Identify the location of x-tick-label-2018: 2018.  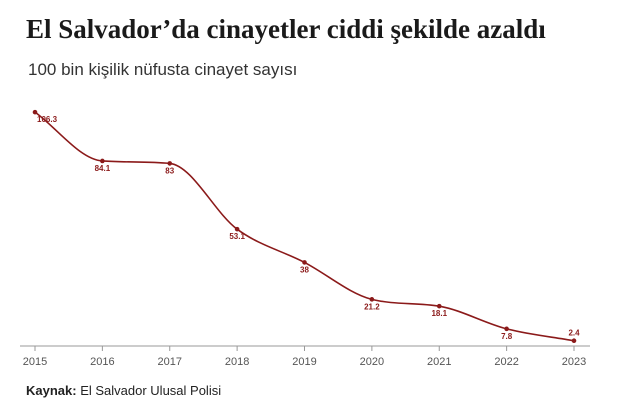
(237, 362).